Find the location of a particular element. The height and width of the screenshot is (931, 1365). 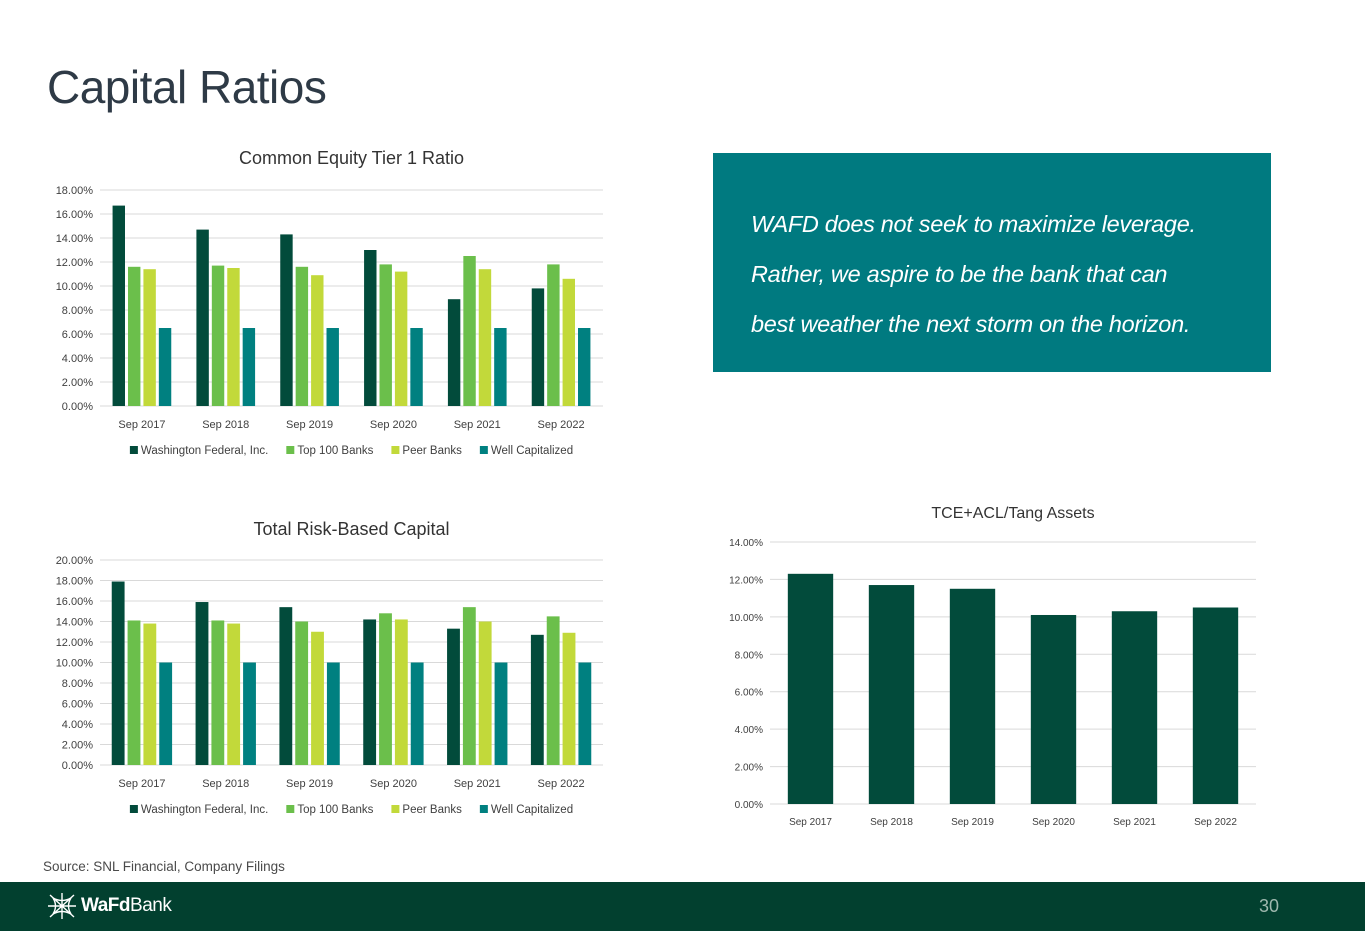

logo-wordmark: WaFdBank is located at coordinates (126, 905).